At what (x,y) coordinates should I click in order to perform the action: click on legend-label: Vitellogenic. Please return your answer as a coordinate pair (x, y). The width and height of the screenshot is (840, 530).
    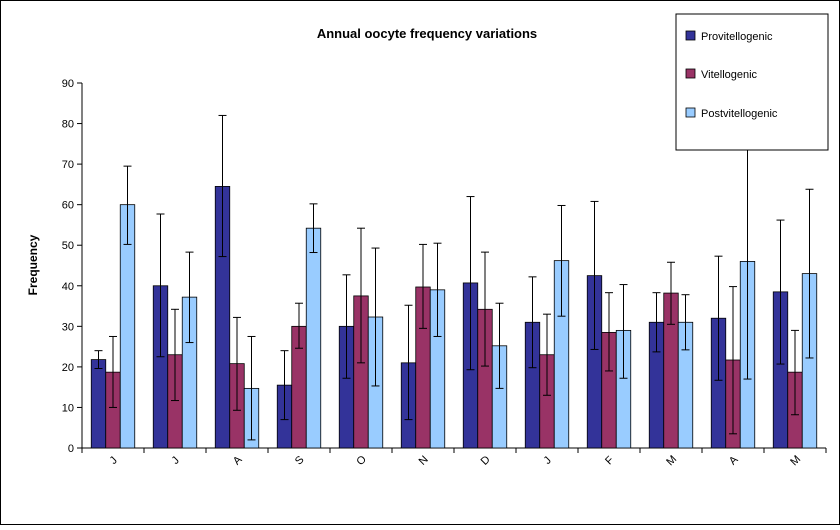
    Looking at the image, I should click on (729, 75).